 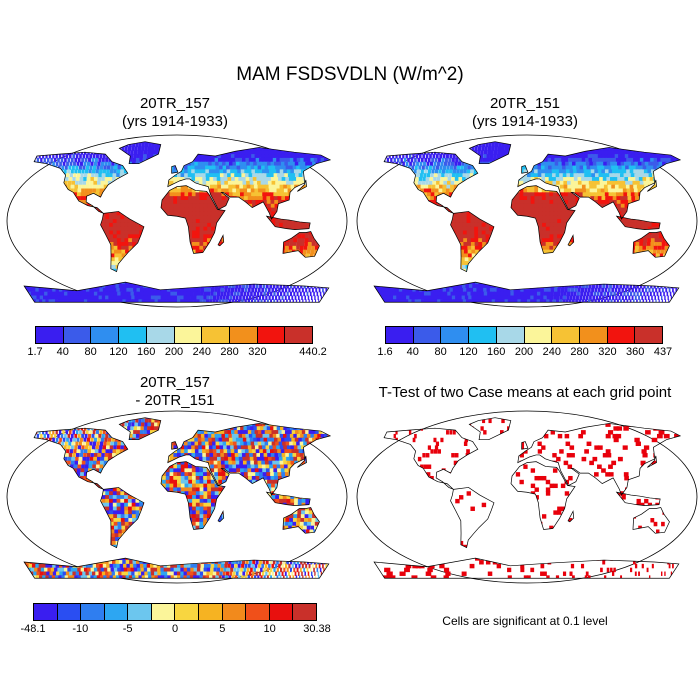 I want to click on panel-3-title-line1: 20TR_157, so click(x=175, y=382).